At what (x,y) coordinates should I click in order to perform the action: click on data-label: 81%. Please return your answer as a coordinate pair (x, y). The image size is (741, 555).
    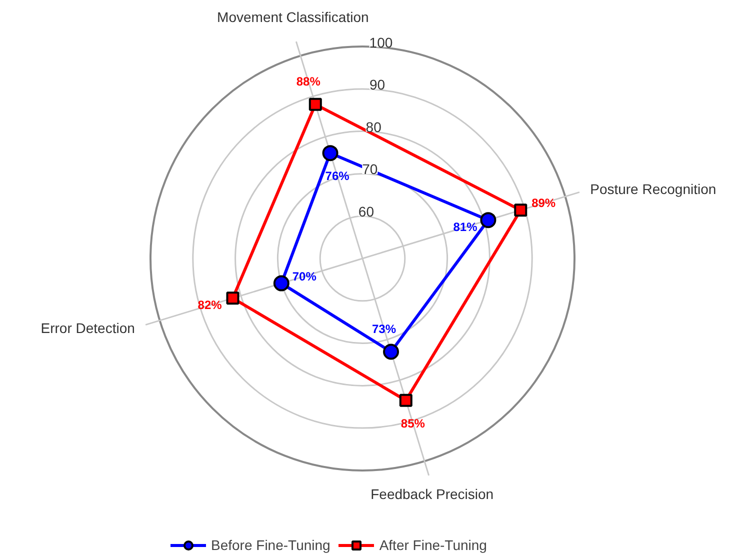
    Looking at the image, I should click on (465, 227).